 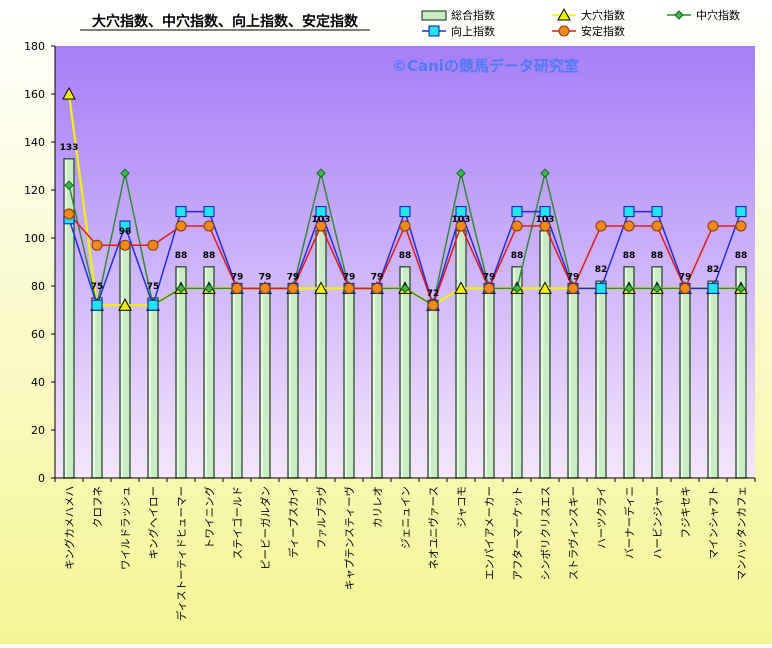 What do you see at coordinates (41, 478) in the screenshot?
I see `y-tick-label: 0` at bounding box center [41, 478].